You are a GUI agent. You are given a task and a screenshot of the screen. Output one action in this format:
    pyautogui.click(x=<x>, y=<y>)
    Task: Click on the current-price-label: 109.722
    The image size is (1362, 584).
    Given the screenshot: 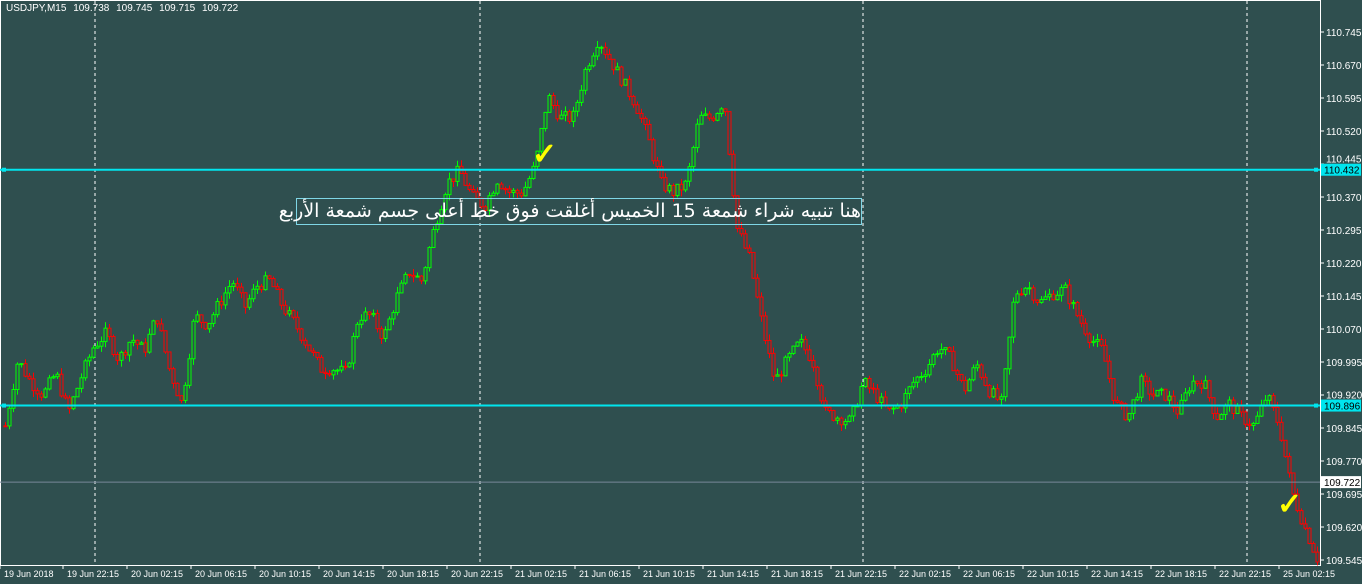 What is the action you would take?
    pyautogui.click(x=1342, y=483)
    